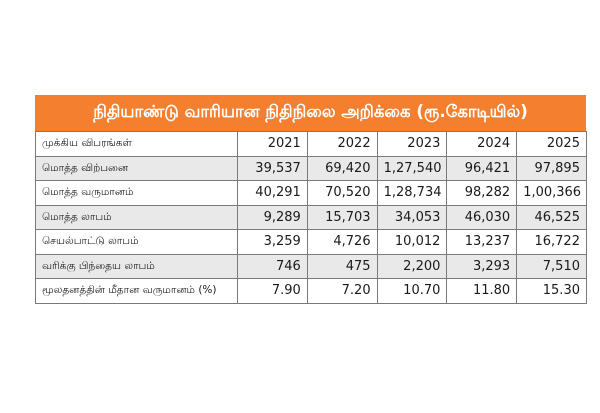 The height and width of the screenshot is (413, 600). I want to click on value-cell: 3,259, so click(272, 242).